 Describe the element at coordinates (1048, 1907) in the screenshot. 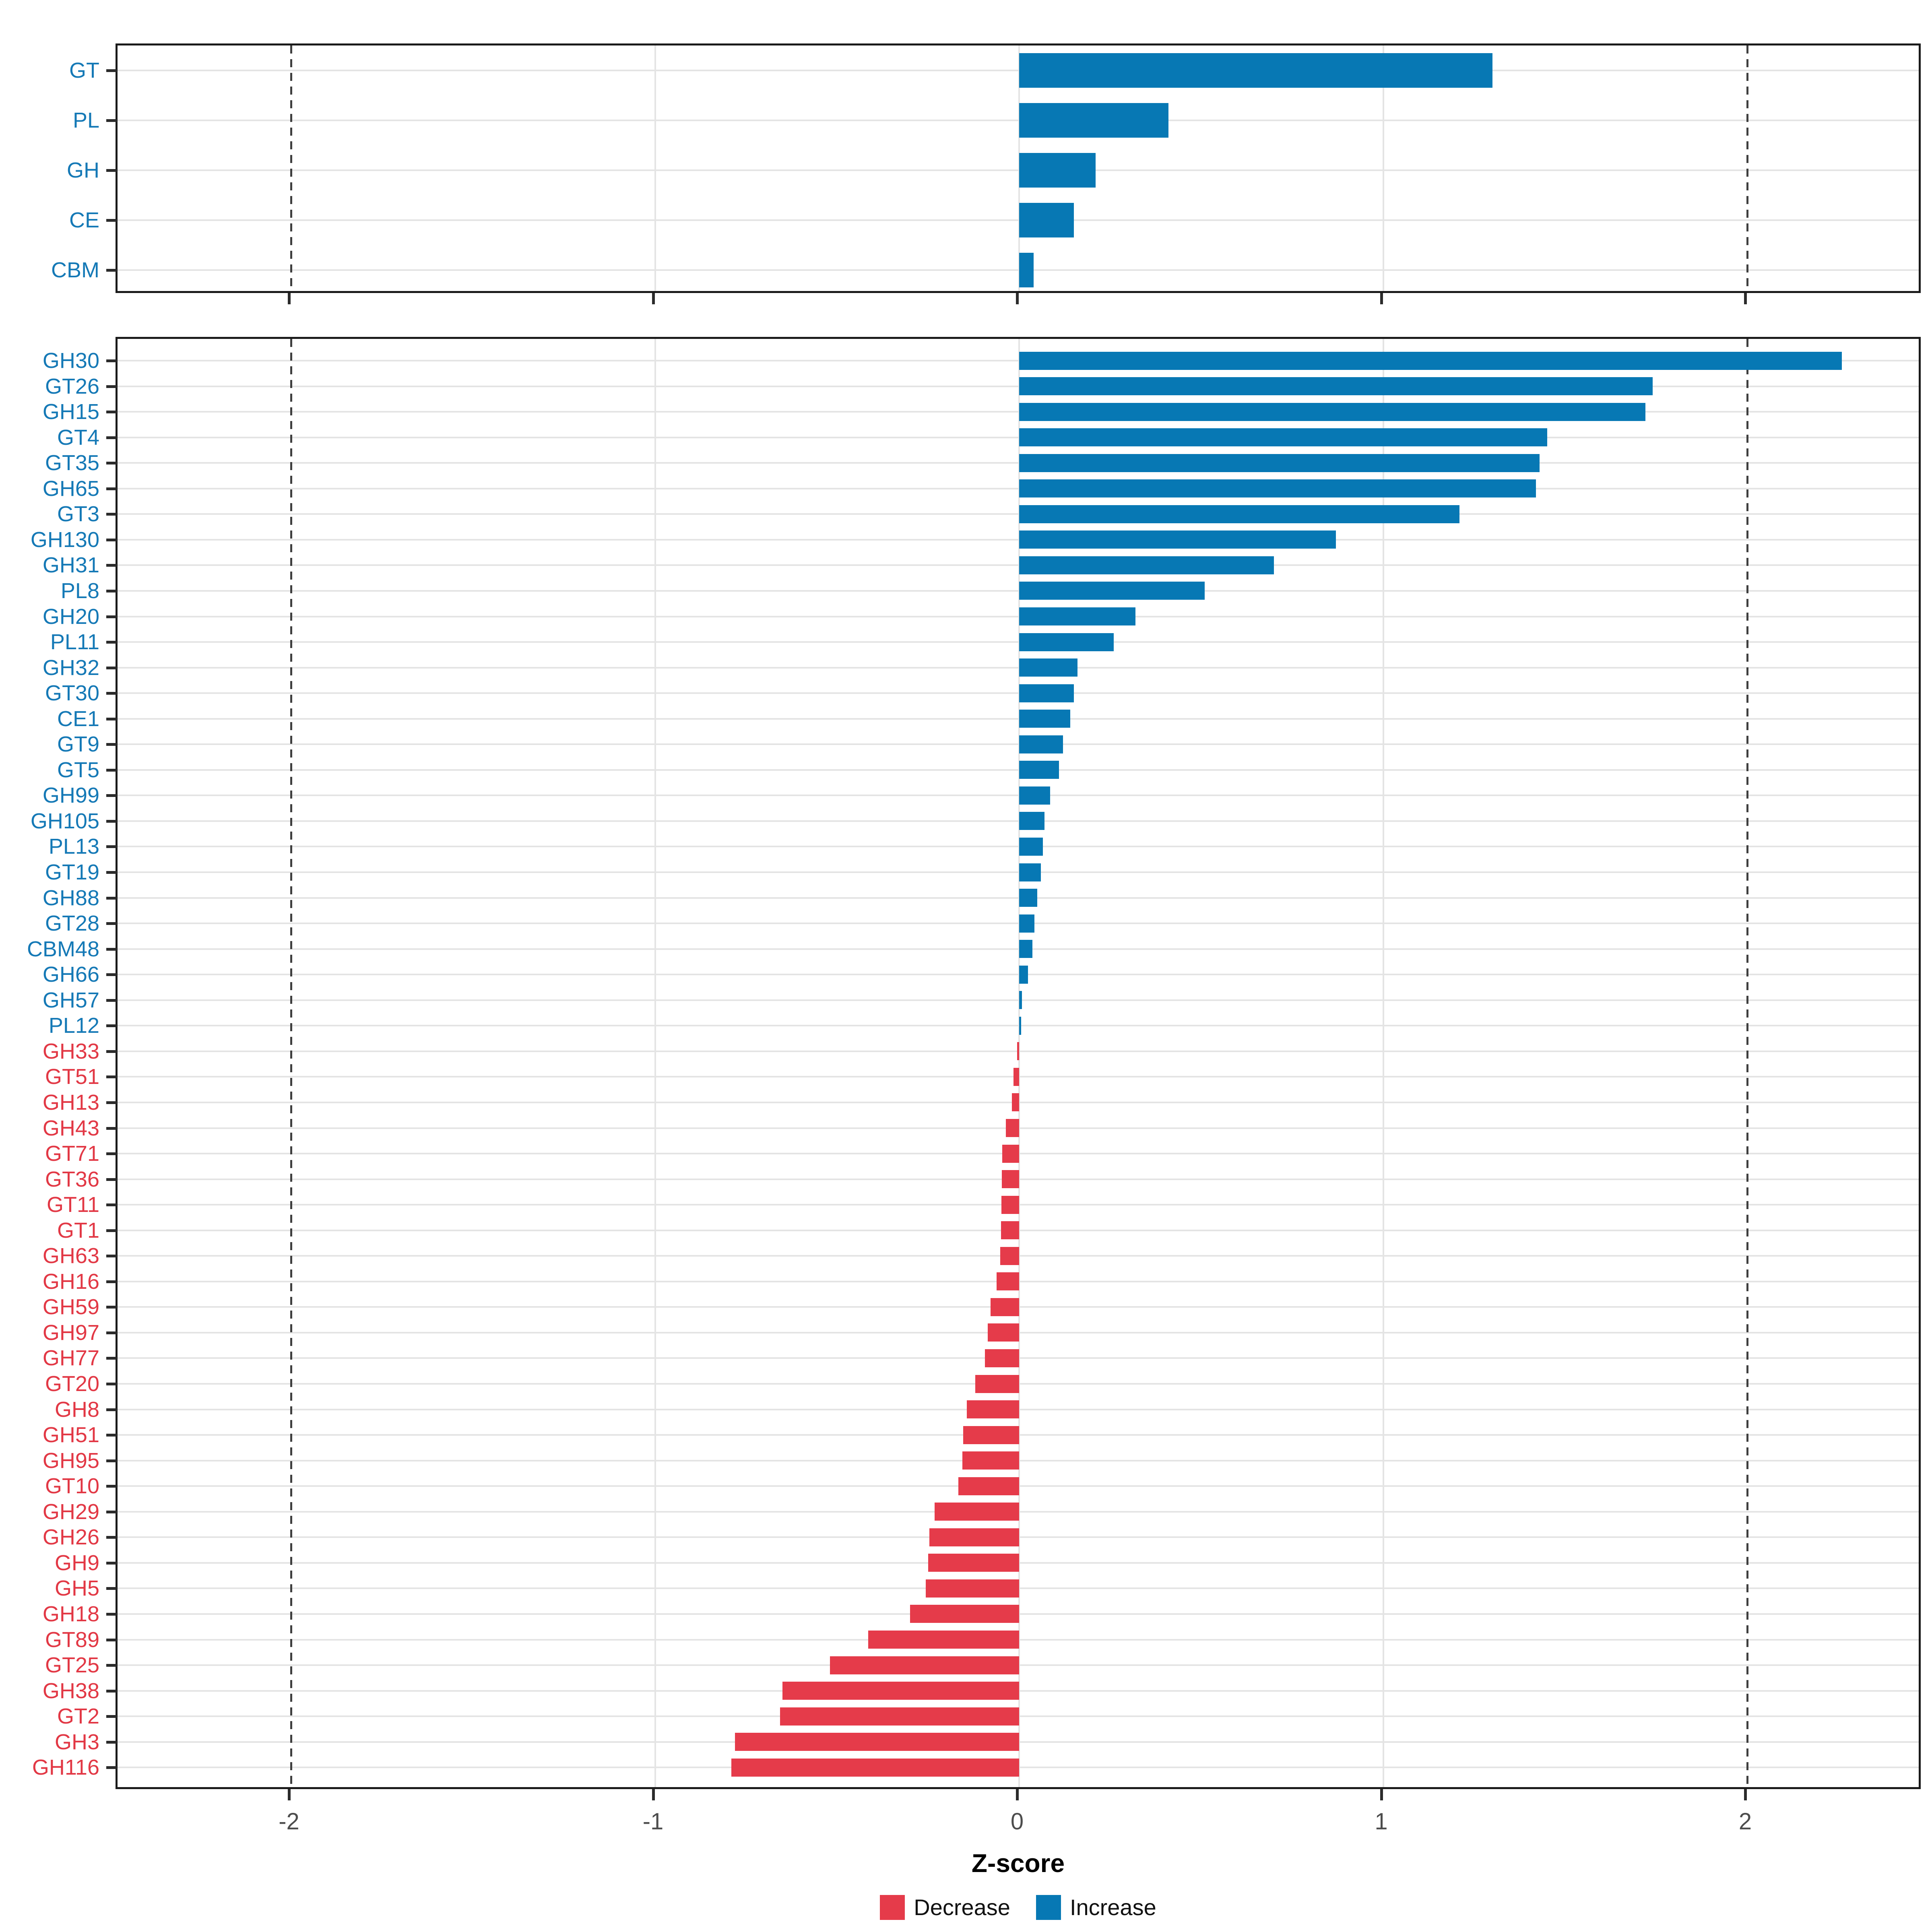

I see `legend-swatch-increase` at that location.